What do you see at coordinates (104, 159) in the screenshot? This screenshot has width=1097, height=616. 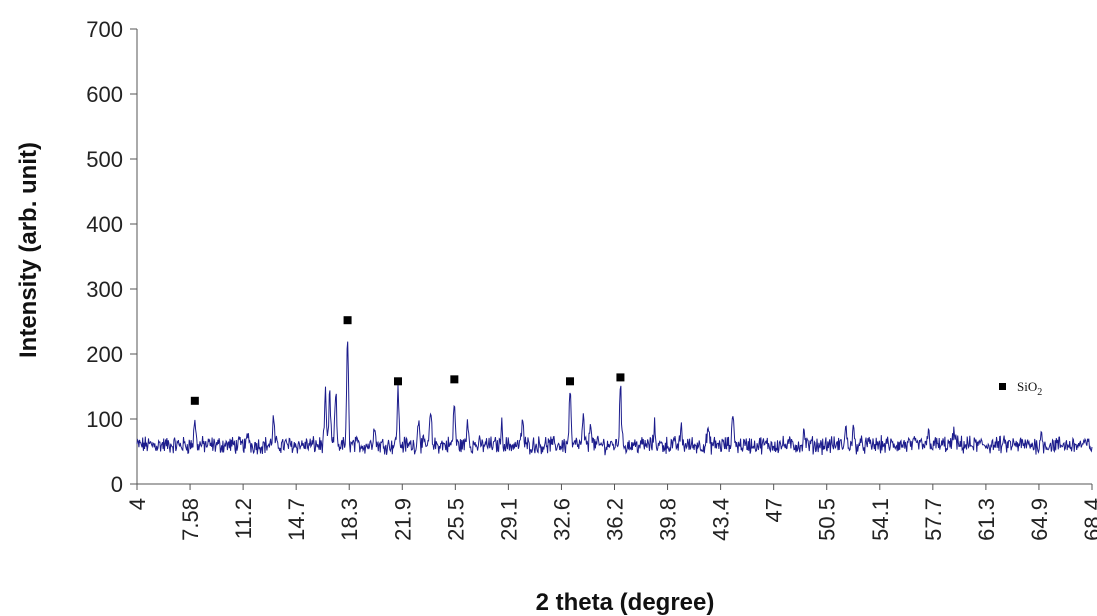 I see `y-tick-label: 500` at bounding box center [104, 159].